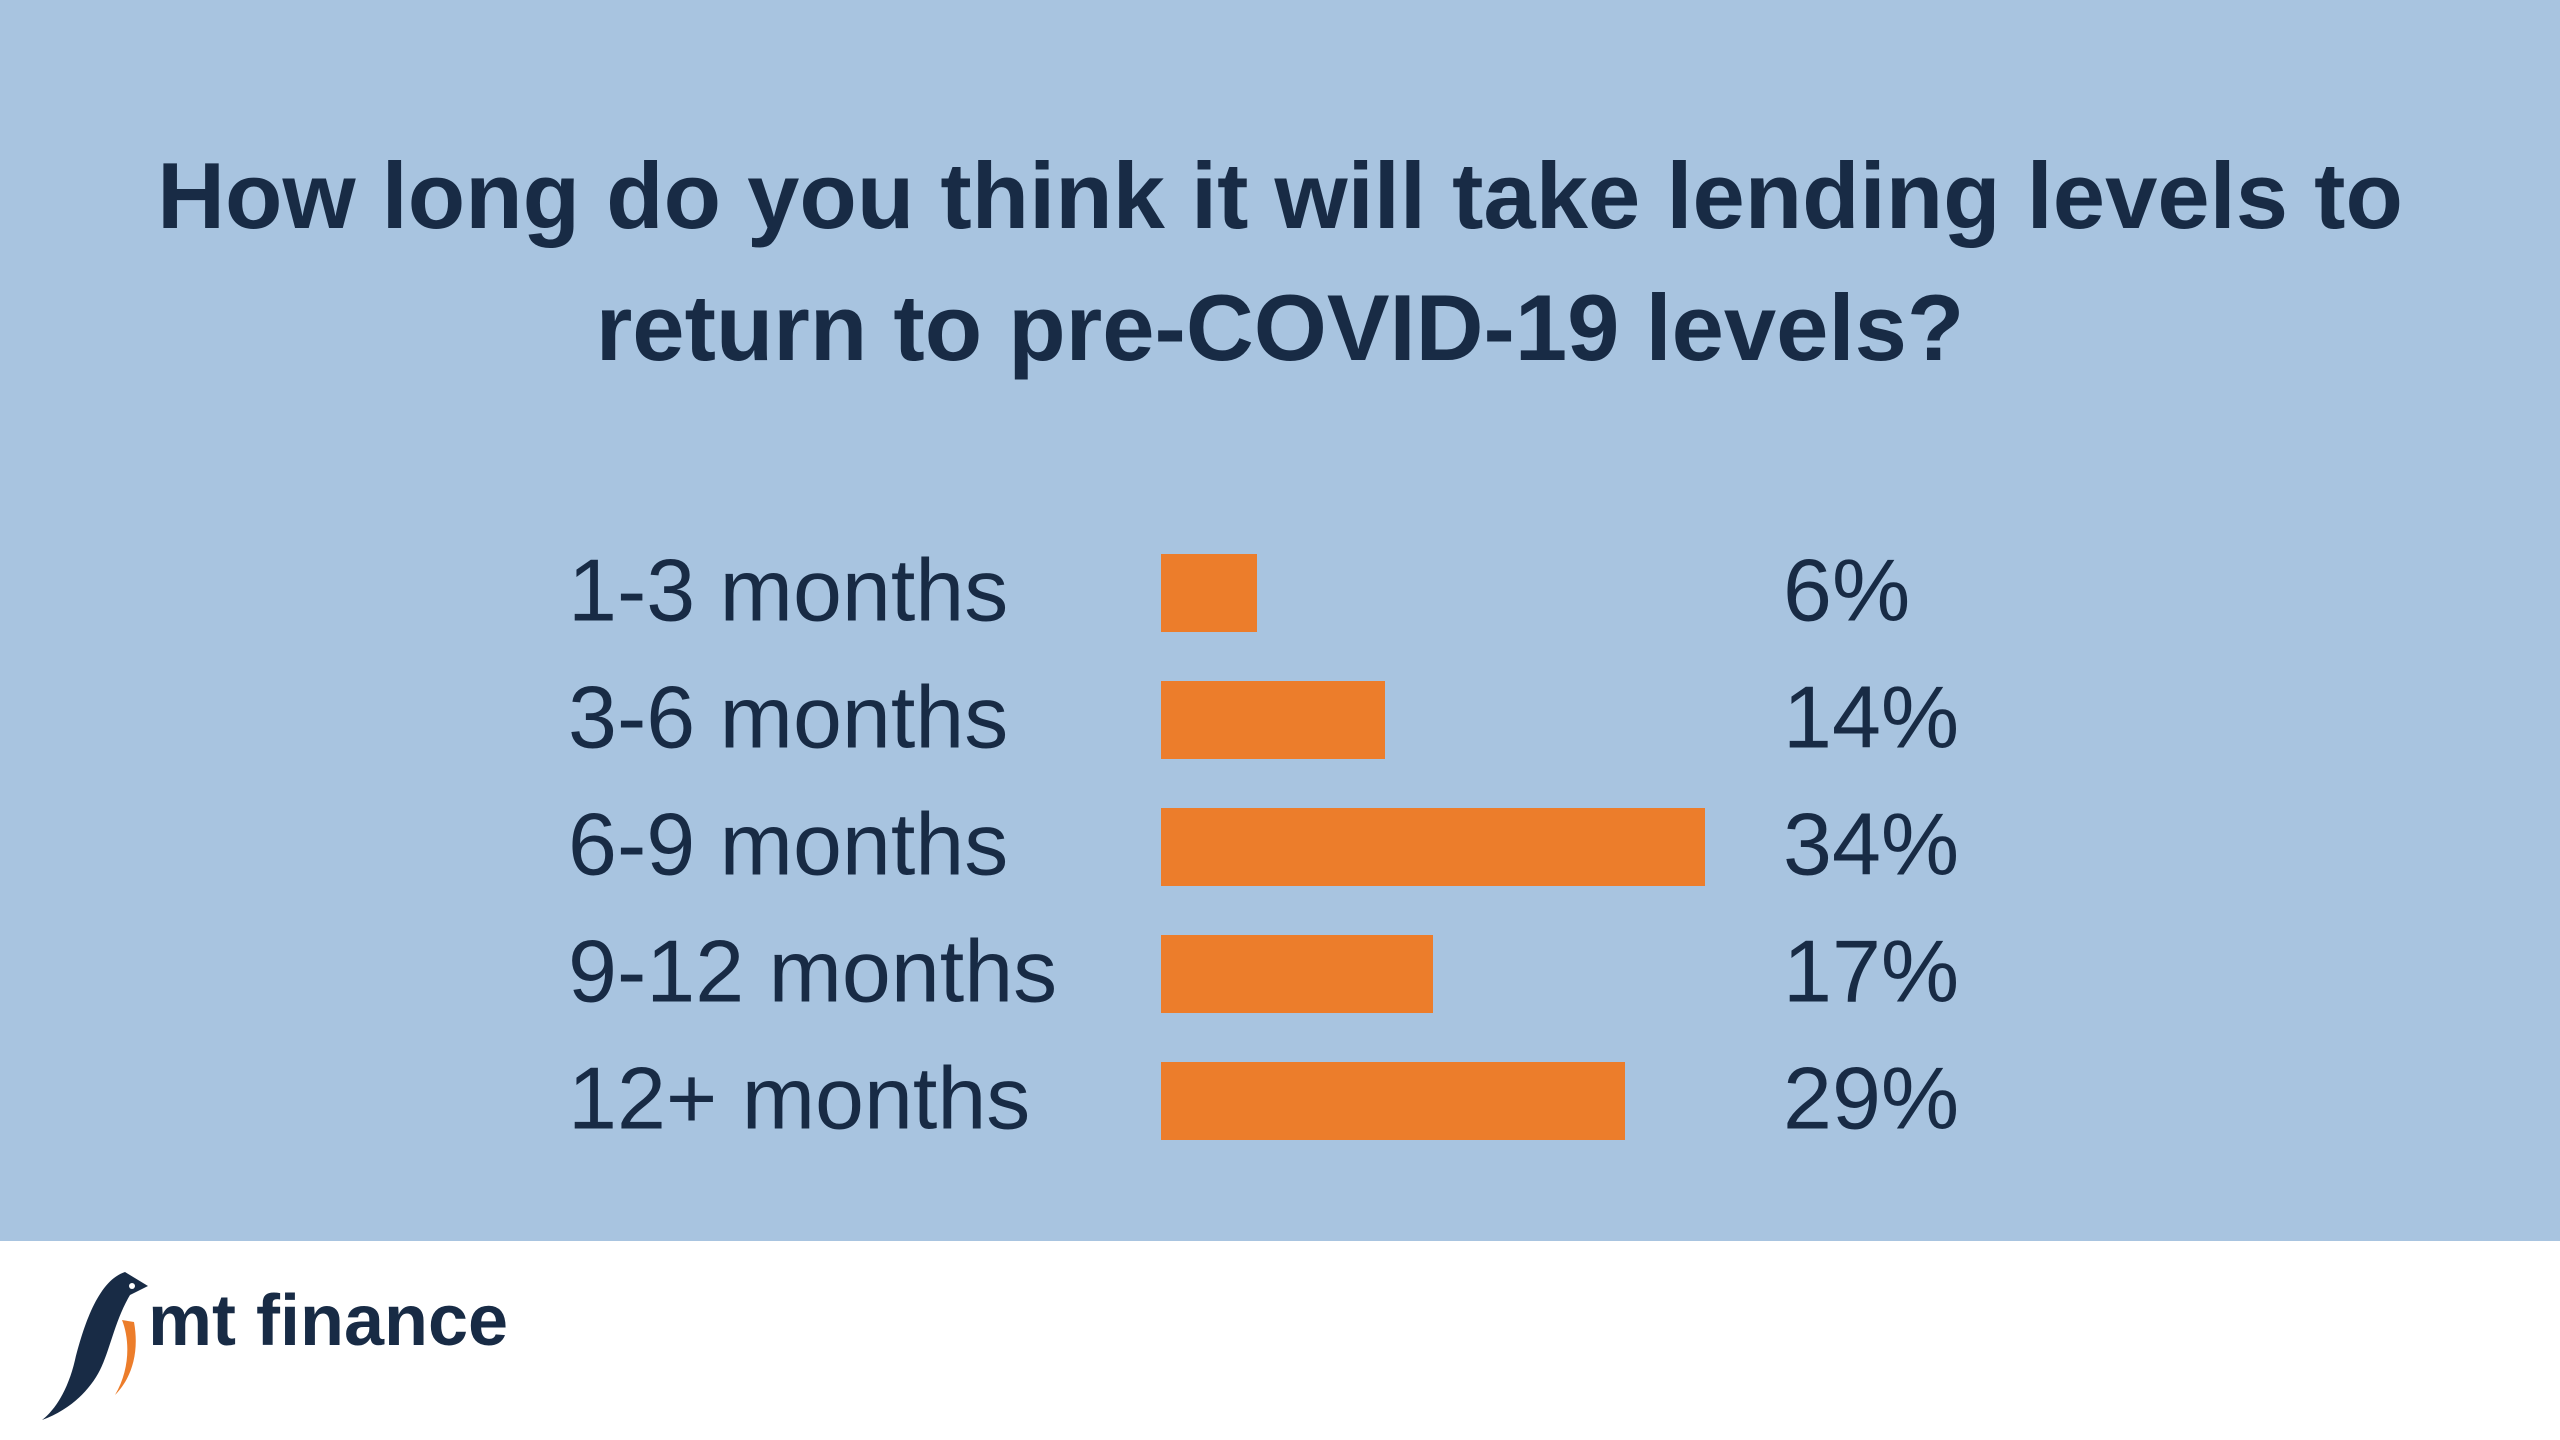 This screenshot has width=2560, height=1440. What do you see at coordinates (1871, 843) in the screenshot?
I see `value-label: 34%` at bounding box center [1871, 843].